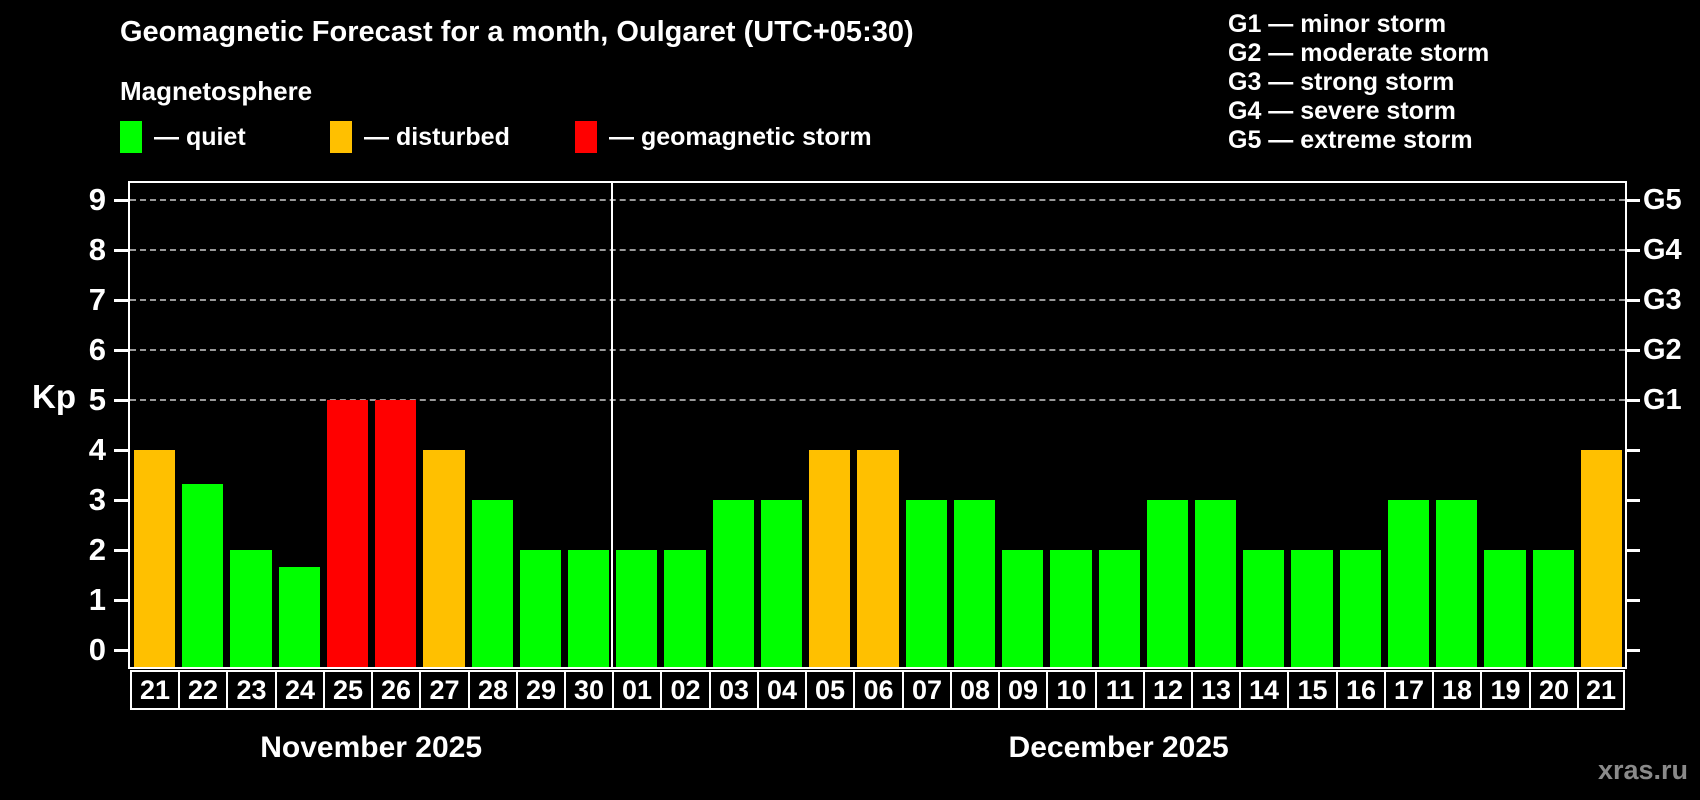 This screenshot has width=1700, height=800. I want to click on g3-legend-line: G3 — strong storm, so click(1341, 82).